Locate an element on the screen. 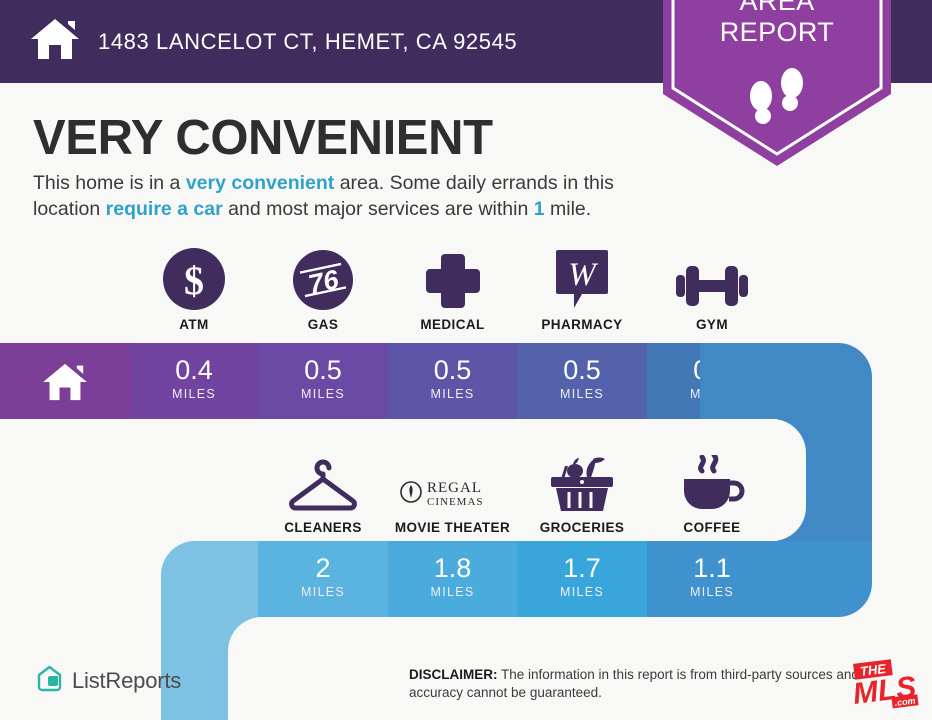  amenity-label: PHARMACY is located at coordinates (582, 324).